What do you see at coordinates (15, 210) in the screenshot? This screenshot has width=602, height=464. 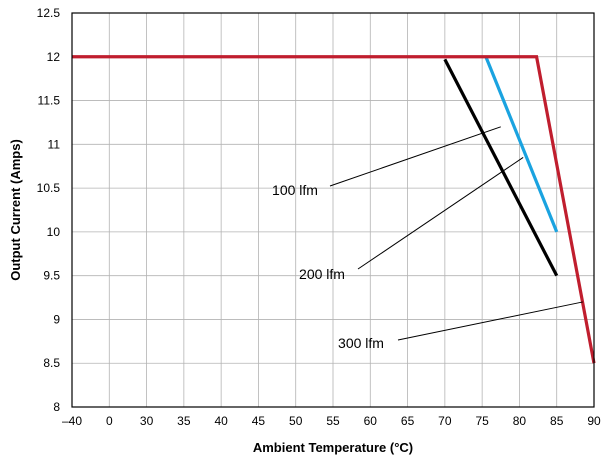 I see `y-axis-title: Output Current (Amps)` at bounding box center [15, 210].